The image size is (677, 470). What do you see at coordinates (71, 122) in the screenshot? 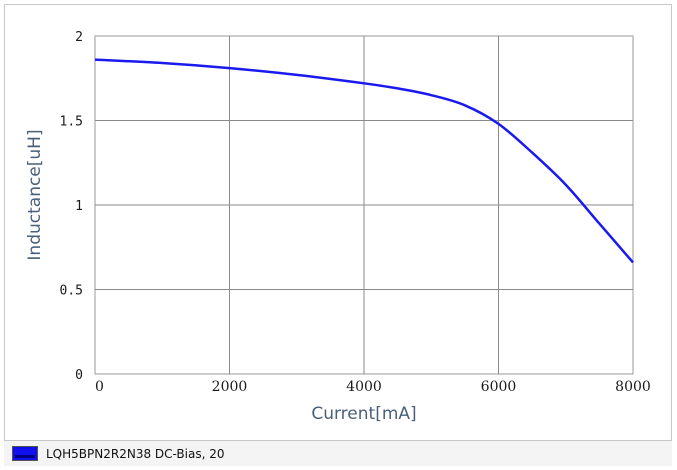
I see `y-tick-label: 1.5` at bounding box center [71, 122].